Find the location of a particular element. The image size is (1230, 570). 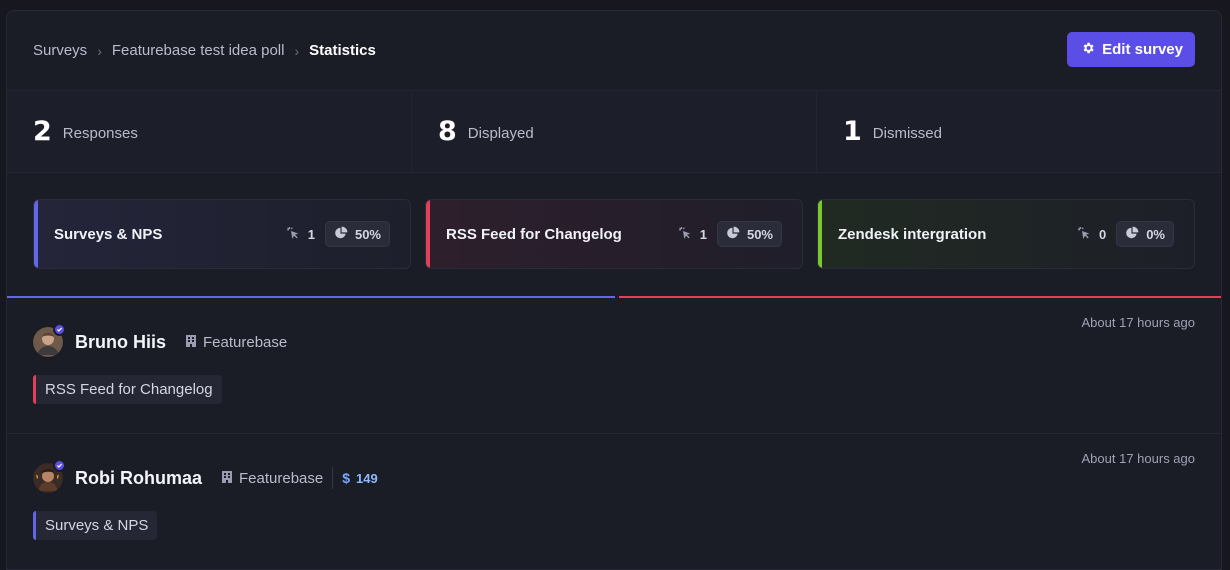

breadcrumb-current: Statistics is located at coordinates (342, 50).